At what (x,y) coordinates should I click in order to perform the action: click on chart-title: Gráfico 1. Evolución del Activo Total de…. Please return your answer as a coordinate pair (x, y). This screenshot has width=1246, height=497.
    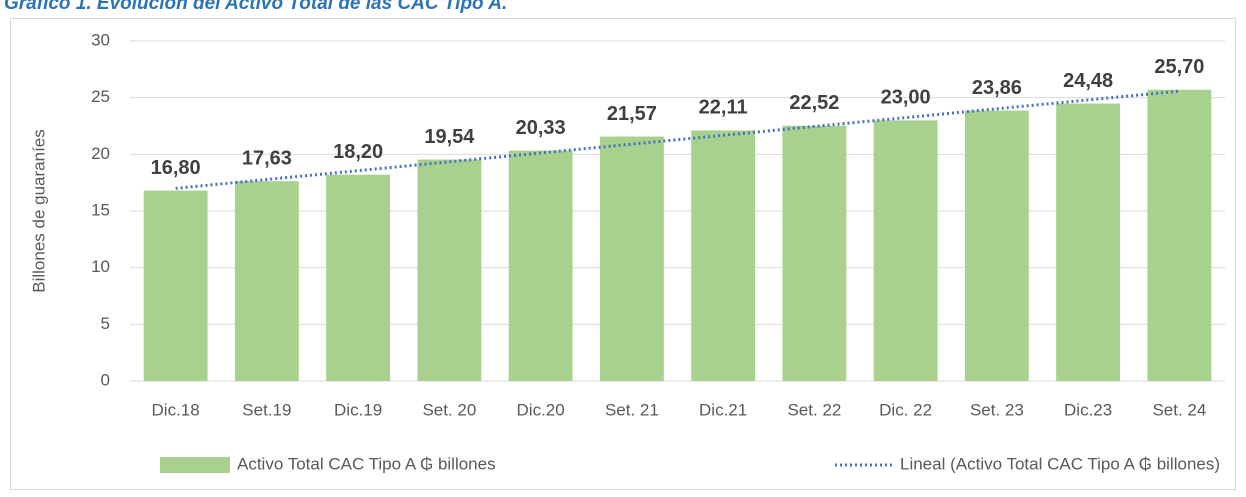
    Looking at the image, I should click on (255, 7).